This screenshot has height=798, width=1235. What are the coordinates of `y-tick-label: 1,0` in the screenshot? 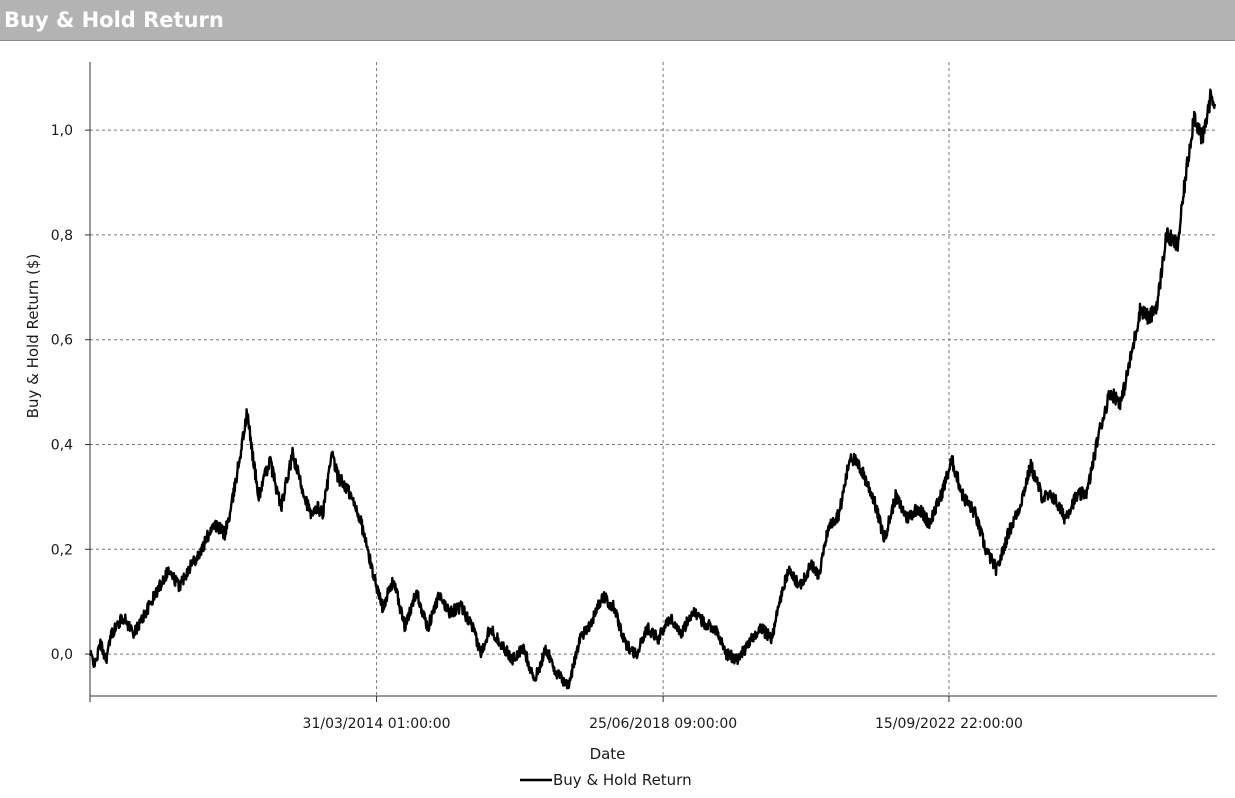 It's located at (62, 131).